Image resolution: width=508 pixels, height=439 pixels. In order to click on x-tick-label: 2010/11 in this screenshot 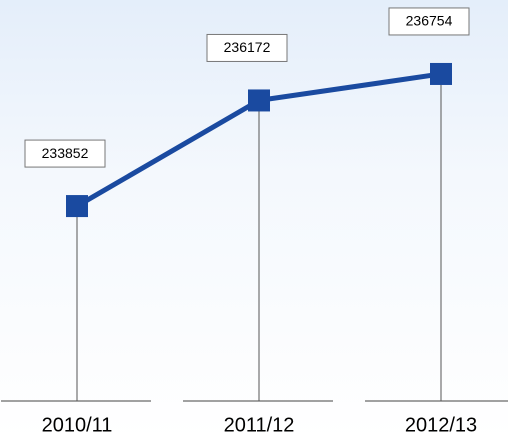, I will do `click(77, 425)`.